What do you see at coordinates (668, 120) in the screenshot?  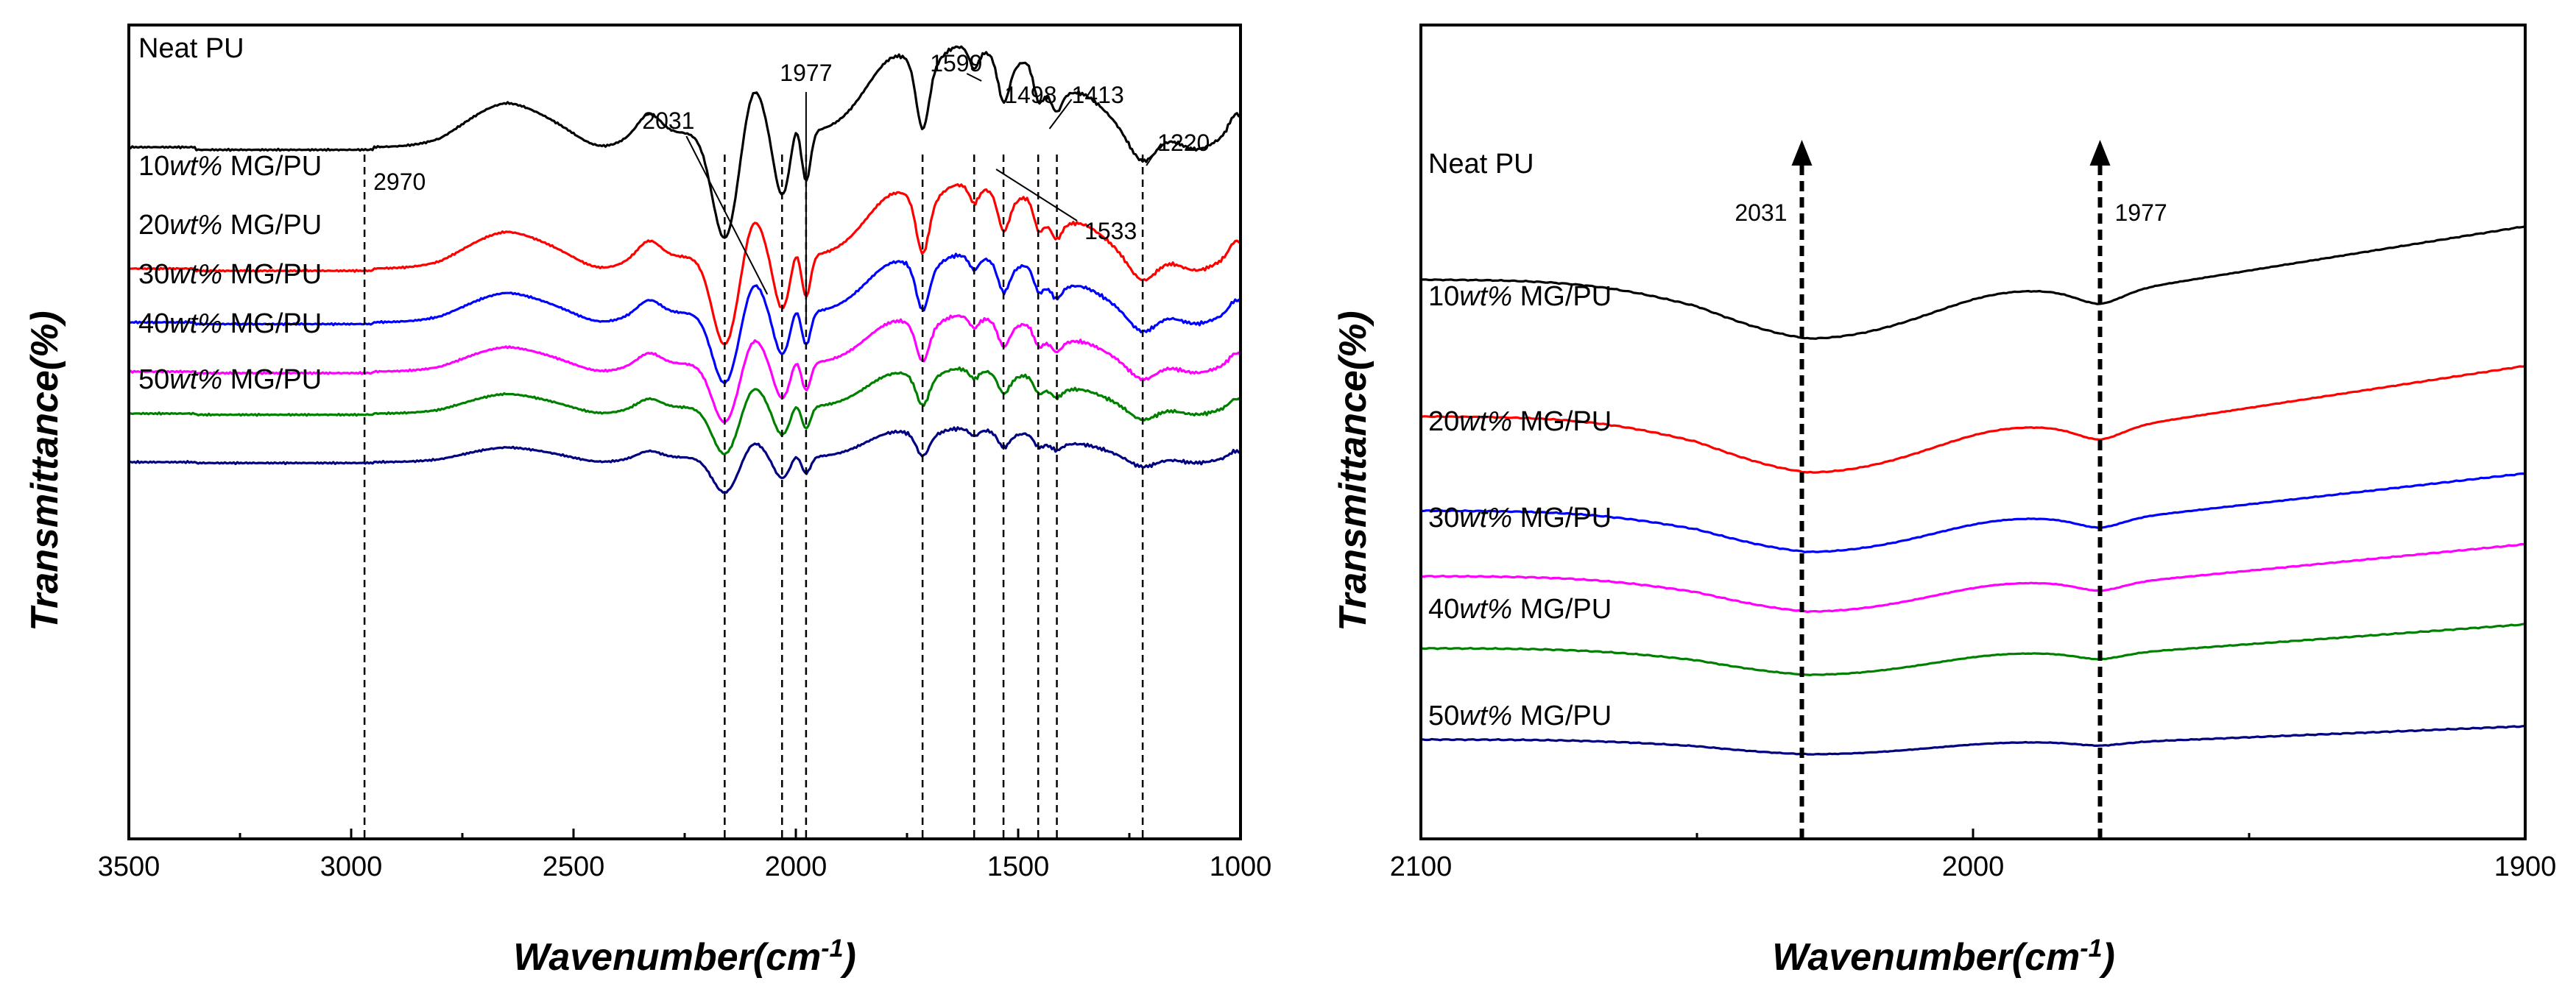 I see `left-peak-label-1: 2031` at bounding box center [668, 120].